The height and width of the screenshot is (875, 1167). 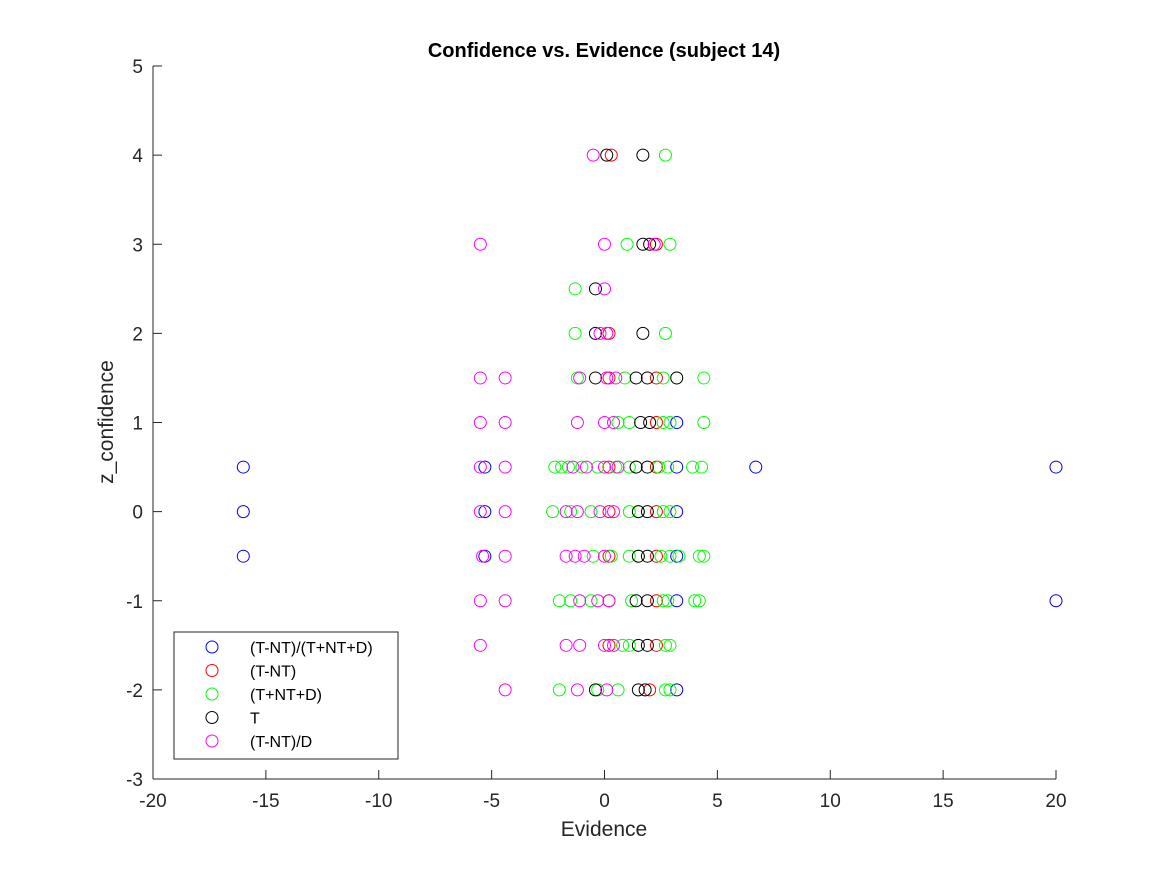 I want to click on legend-label: T, so click(x=255, y=719).